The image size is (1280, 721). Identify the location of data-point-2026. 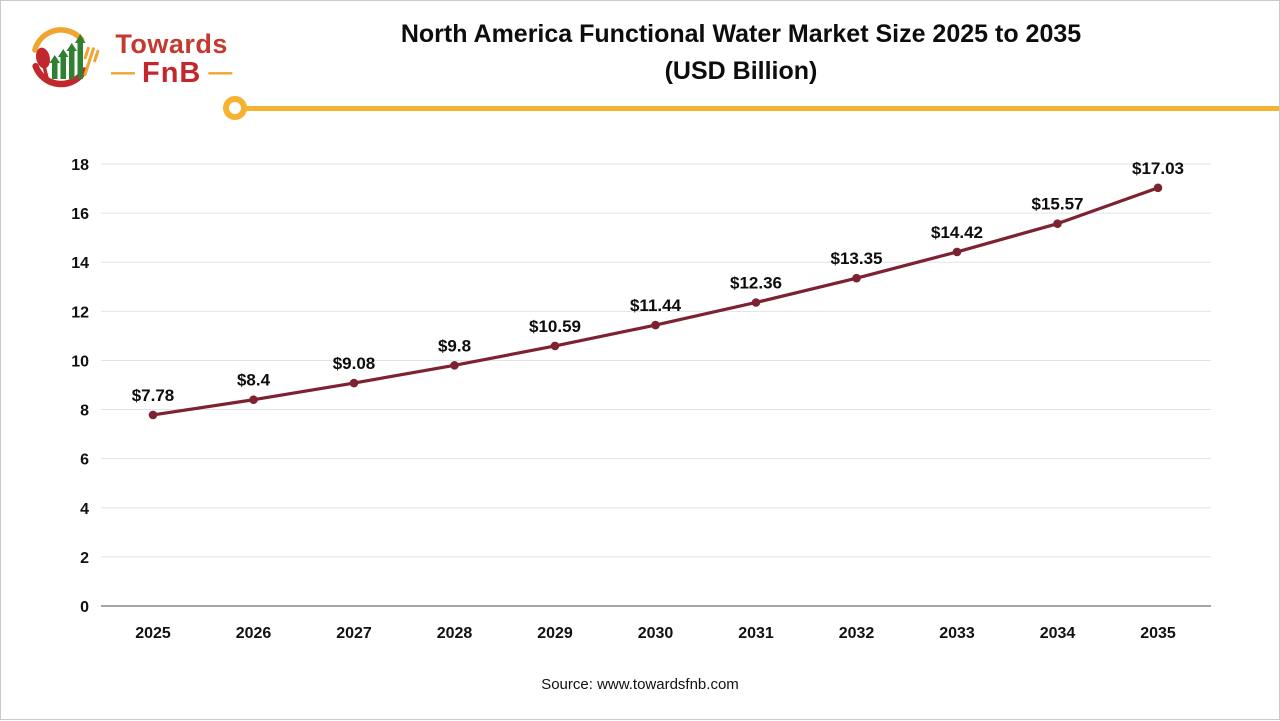
(253, 400).